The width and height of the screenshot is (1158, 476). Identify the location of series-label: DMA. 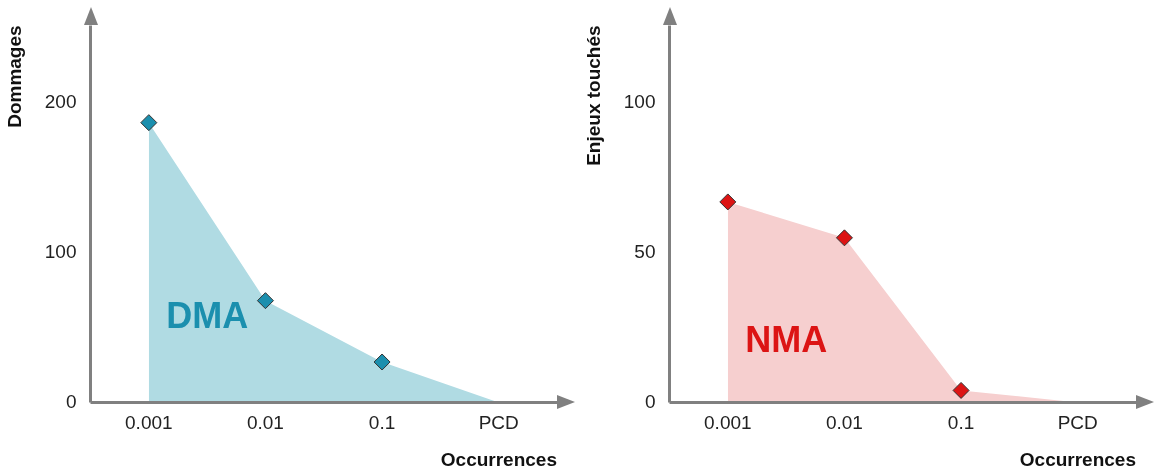
(207, 316).